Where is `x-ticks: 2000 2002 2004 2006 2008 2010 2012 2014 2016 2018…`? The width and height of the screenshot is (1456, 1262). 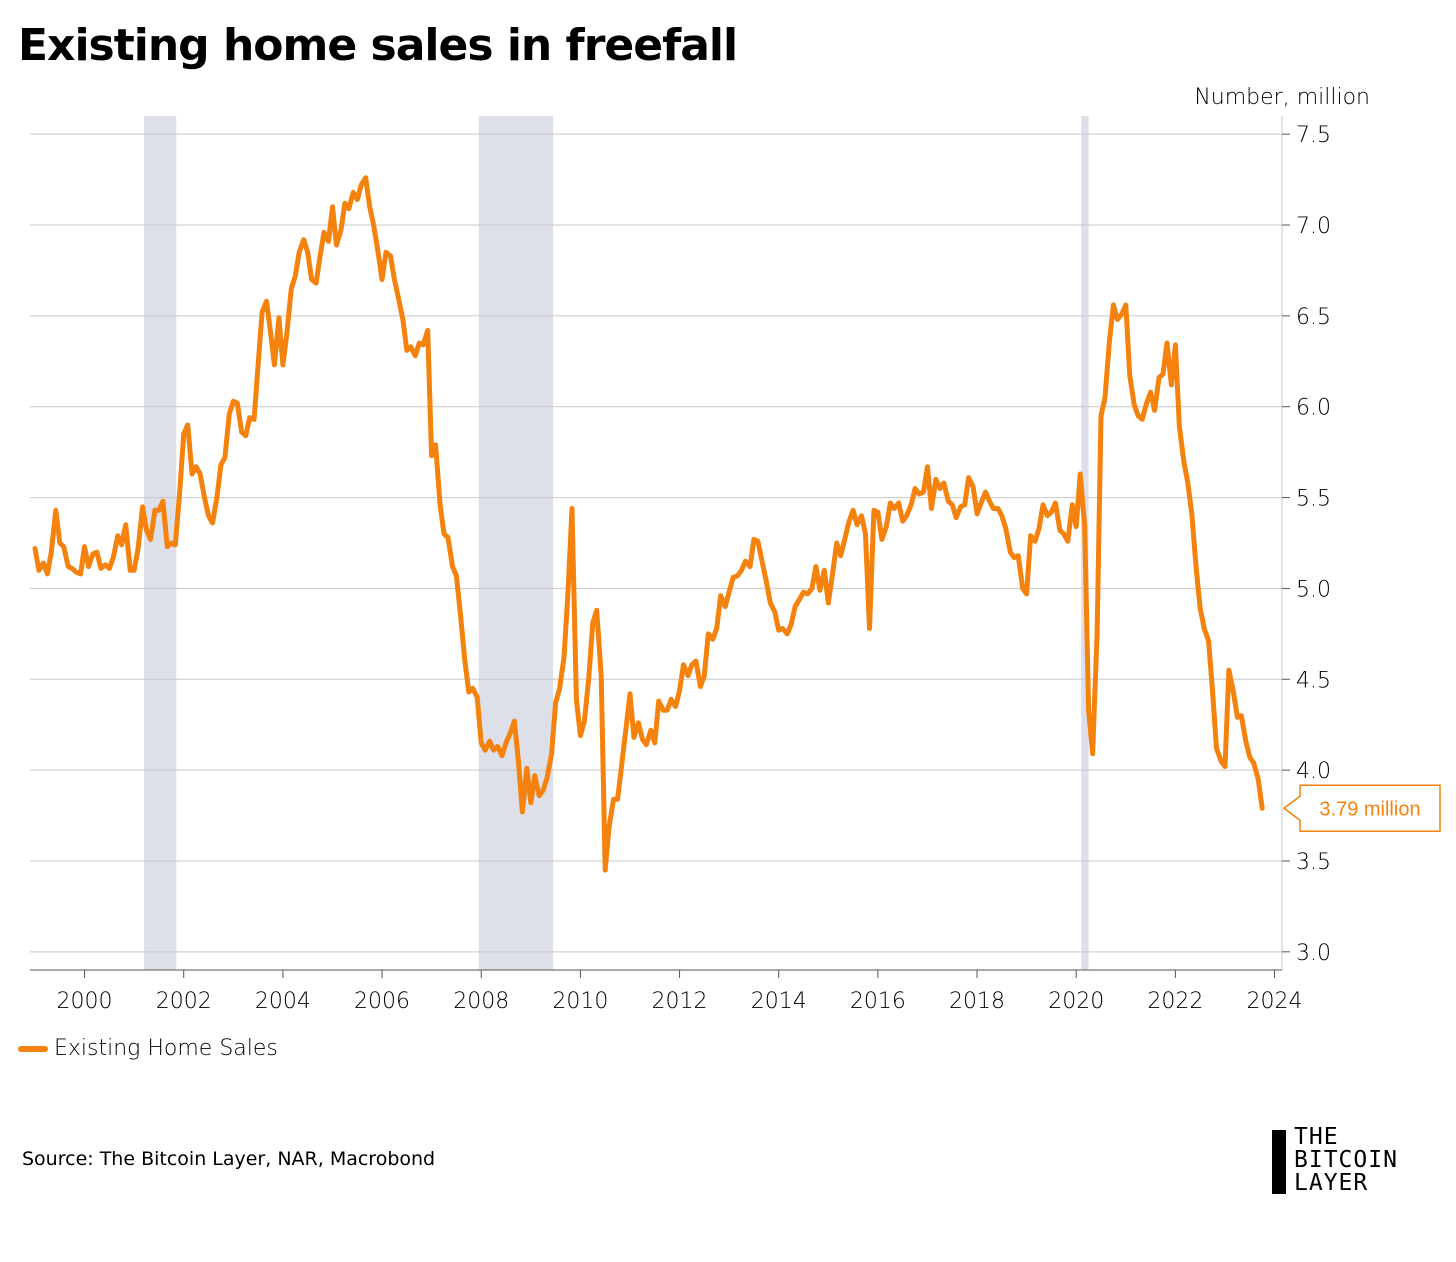 x-ticks: 2000 2002 2004 2006 2008 2010 2012 2014 2016 2018… is located at coordinates (680, 992).